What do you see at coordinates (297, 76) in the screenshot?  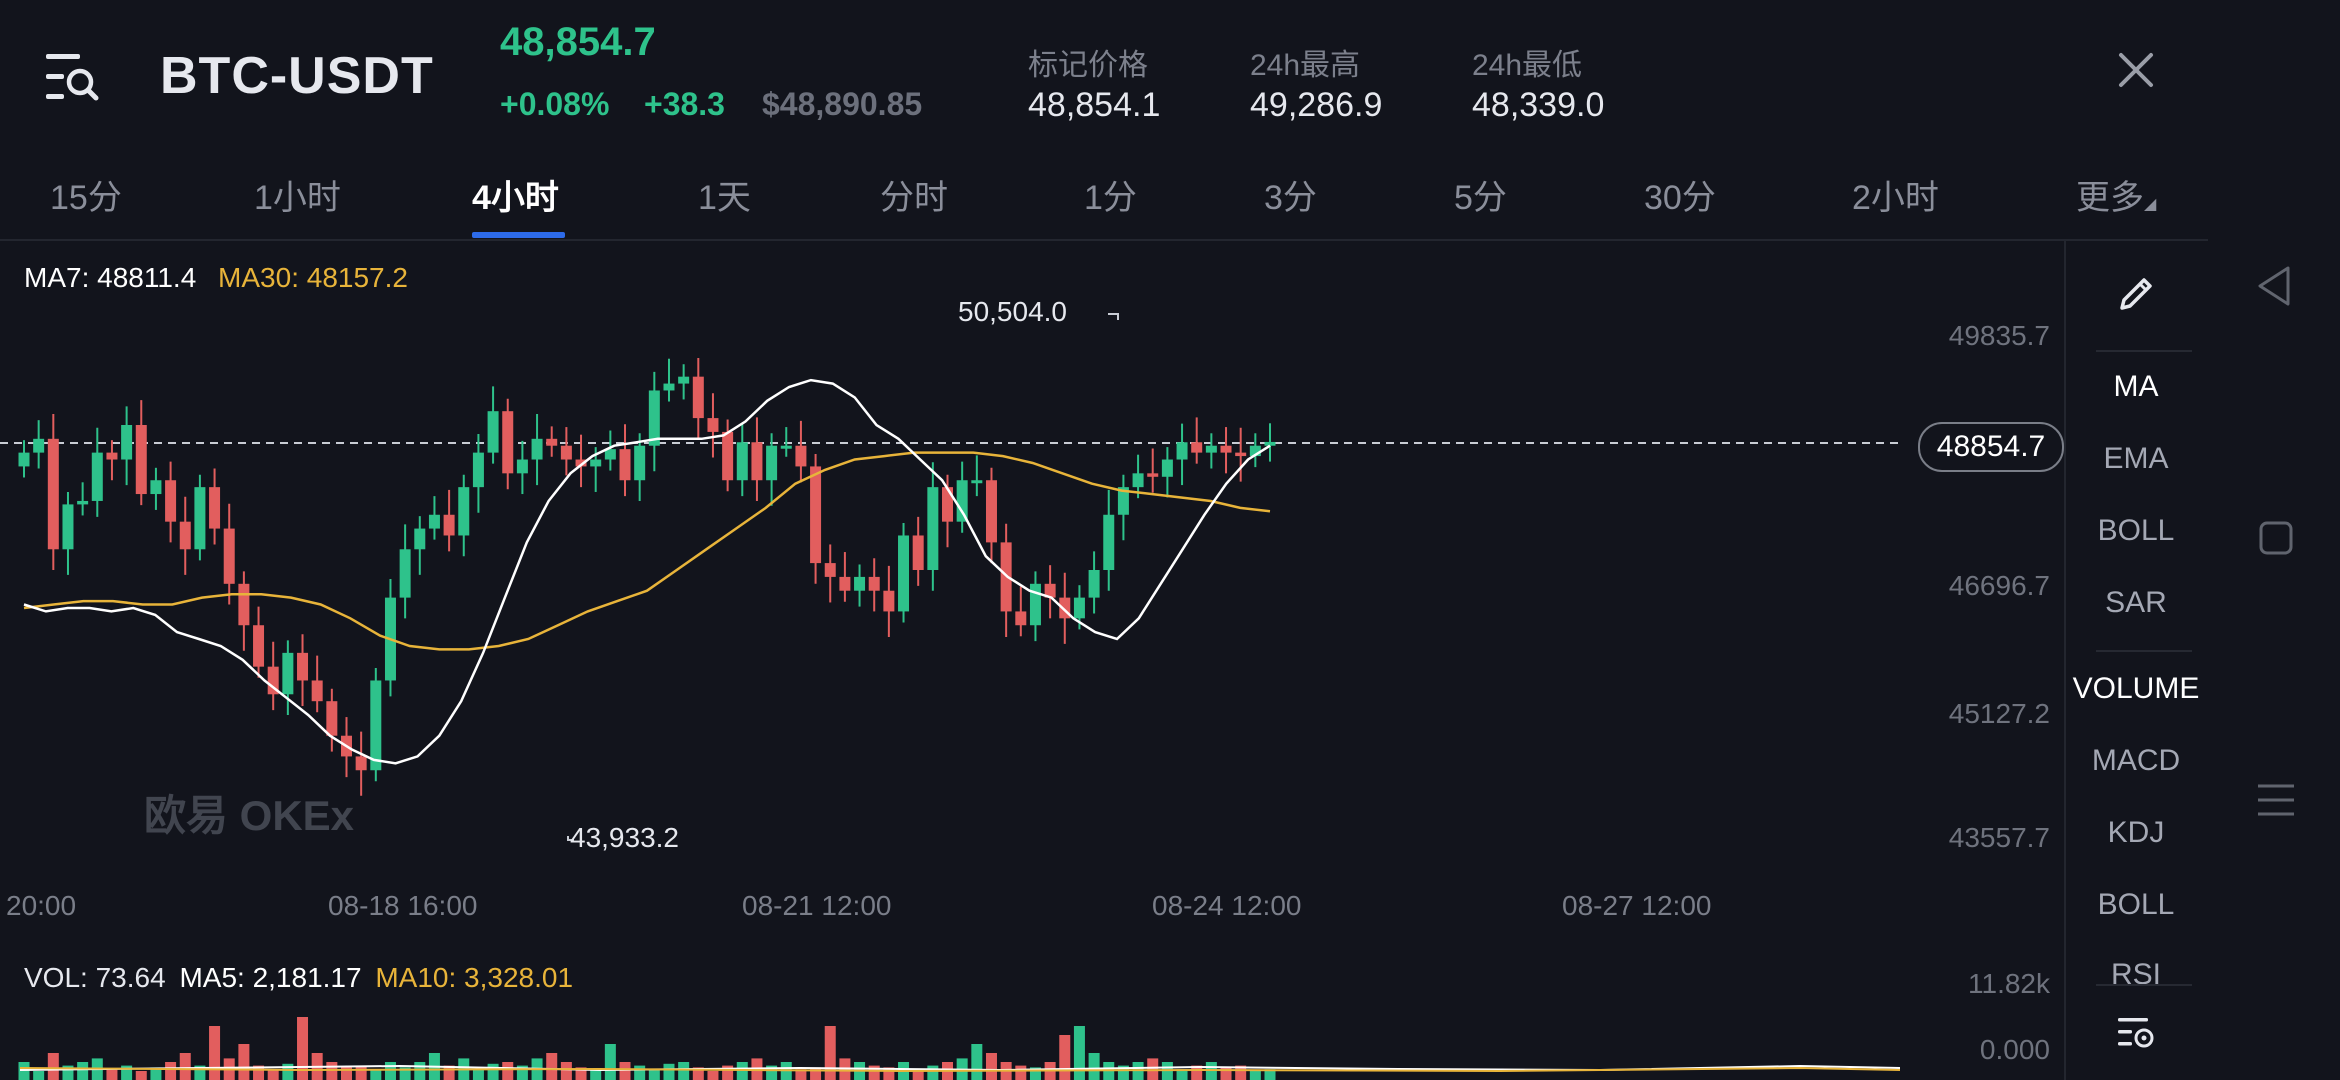 I see `trading-pair-title: BTC-USDT` at bounding box center [297, 76].